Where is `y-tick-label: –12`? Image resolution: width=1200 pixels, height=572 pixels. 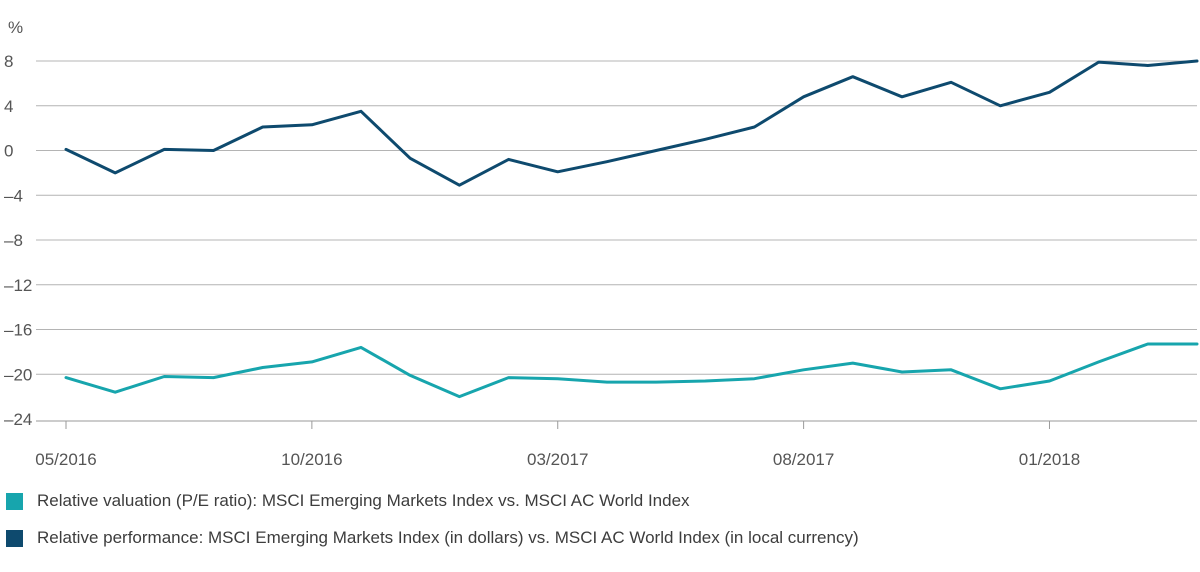 y-tick-label: –12 is located at coordinates (18, 285).